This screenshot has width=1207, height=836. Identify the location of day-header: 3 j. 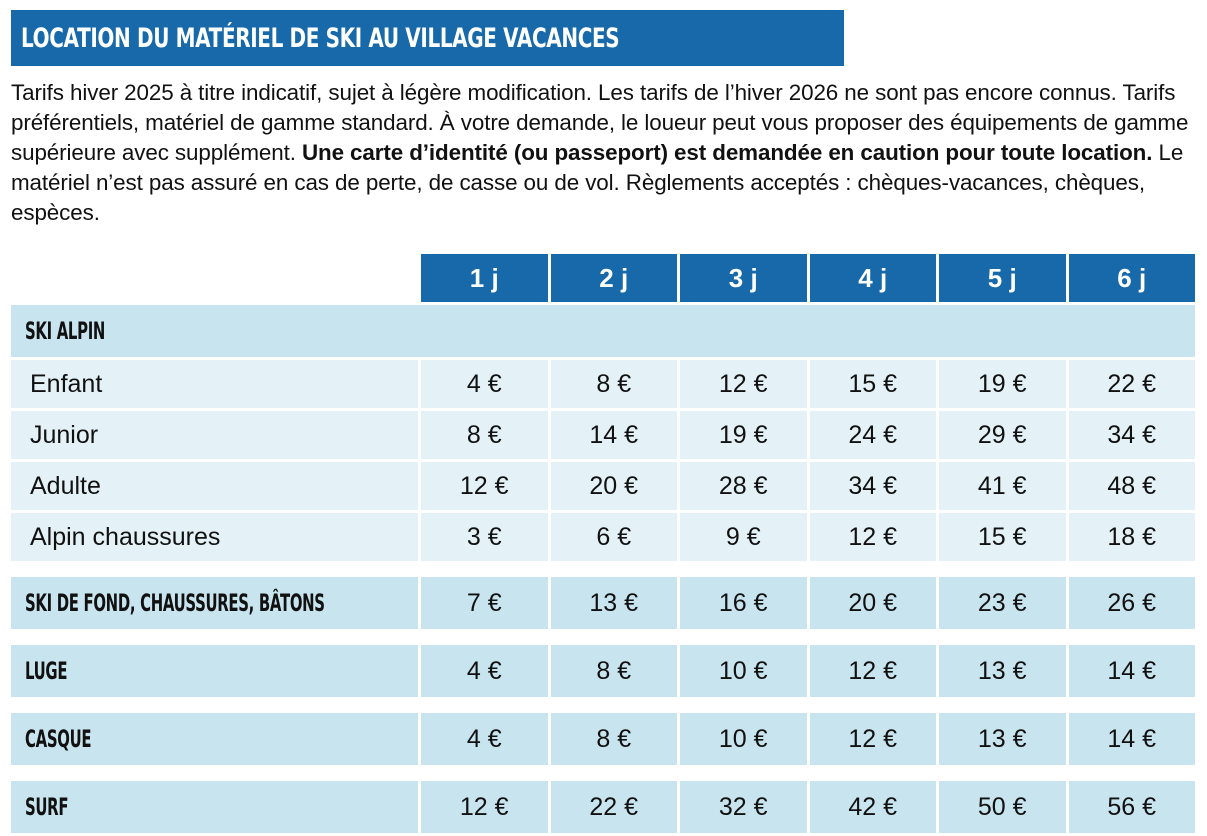
(742, 279).